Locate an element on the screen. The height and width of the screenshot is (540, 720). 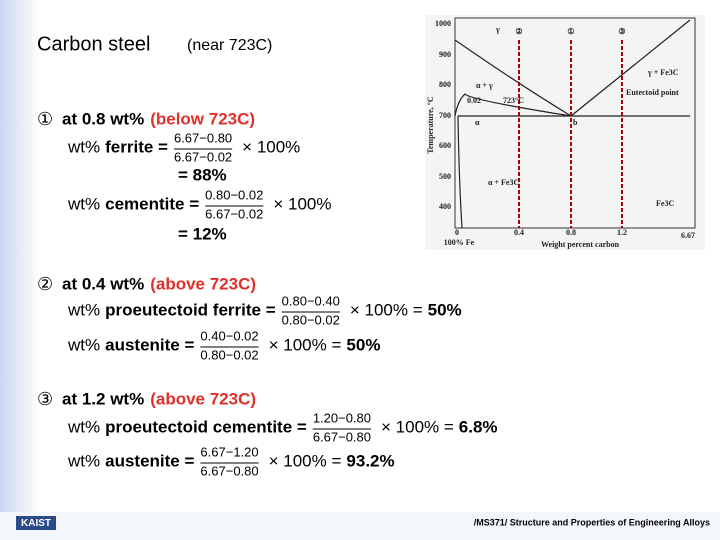
section-condition: (below 723C) is located at coordinates (202, 118).